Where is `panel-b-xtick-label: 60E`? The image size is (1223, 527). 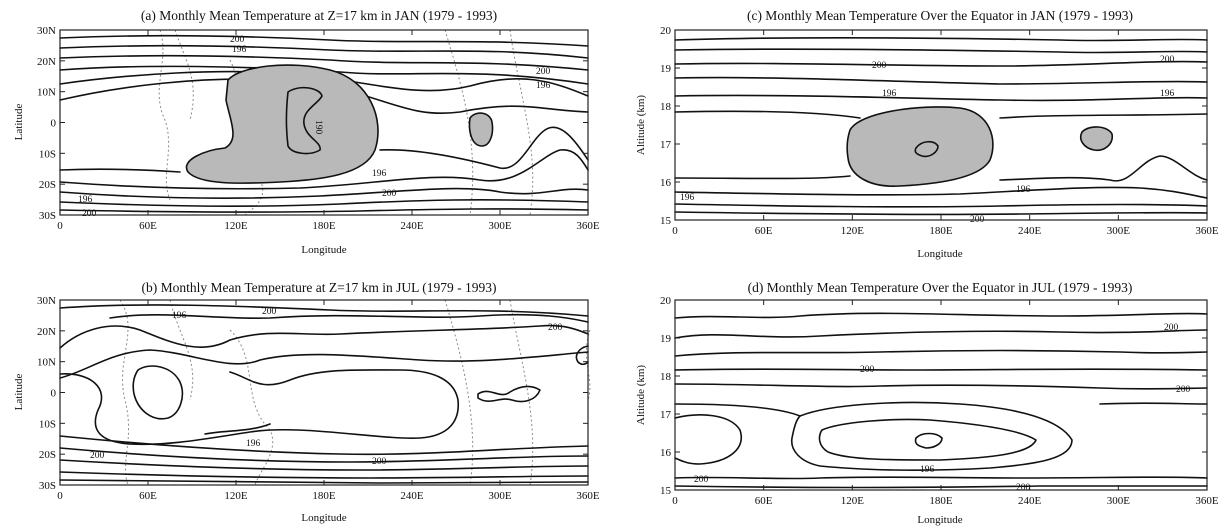 panel-b-xtick-label: 60E is located at coordinates (148, 496).